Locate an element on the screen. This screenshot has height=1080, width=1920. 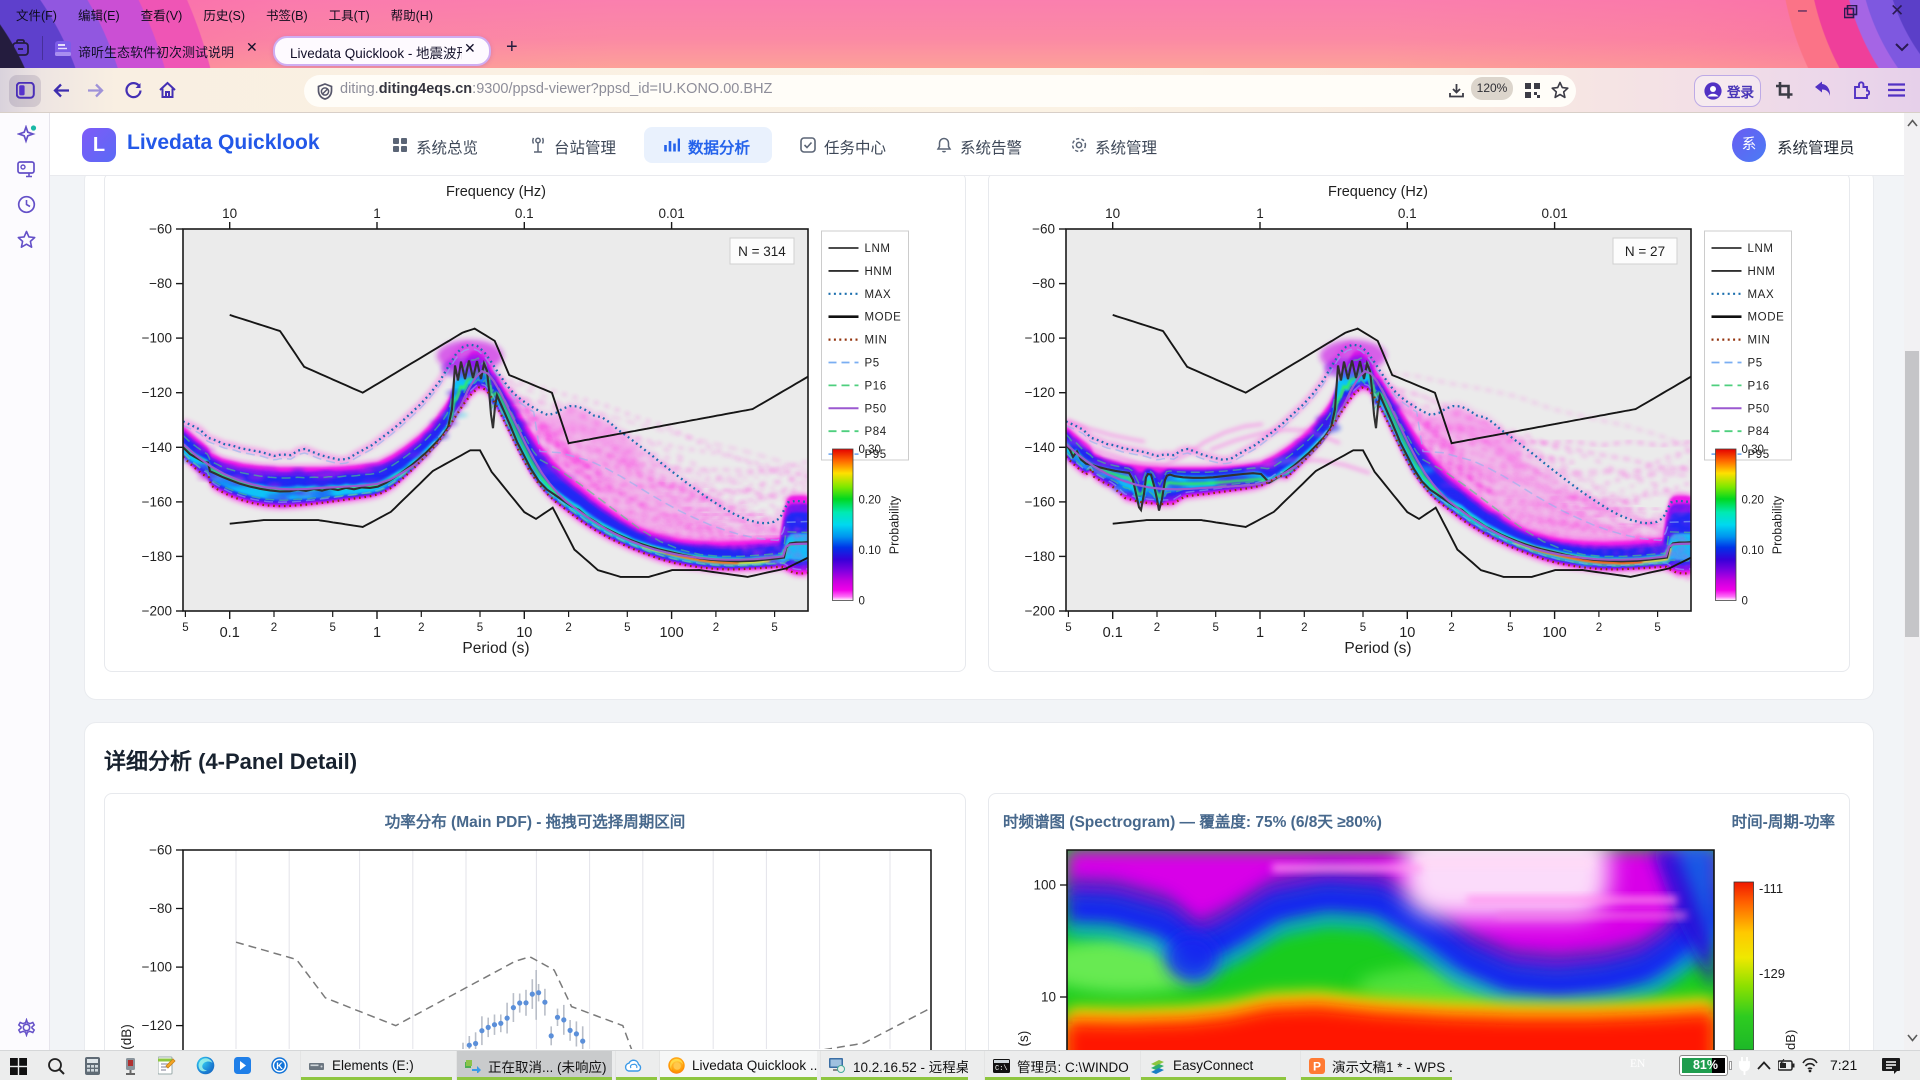
svg-text: K is located at coordinates (279, 1066).